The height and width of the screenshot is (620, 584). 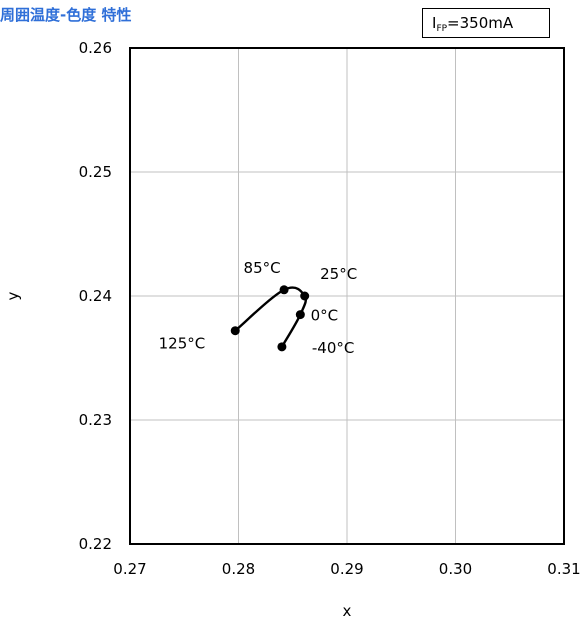 What do you see at coordinates (262, 268) in the screenshot?
I see `data-label: 85°C` at bounding box center [262, 268].